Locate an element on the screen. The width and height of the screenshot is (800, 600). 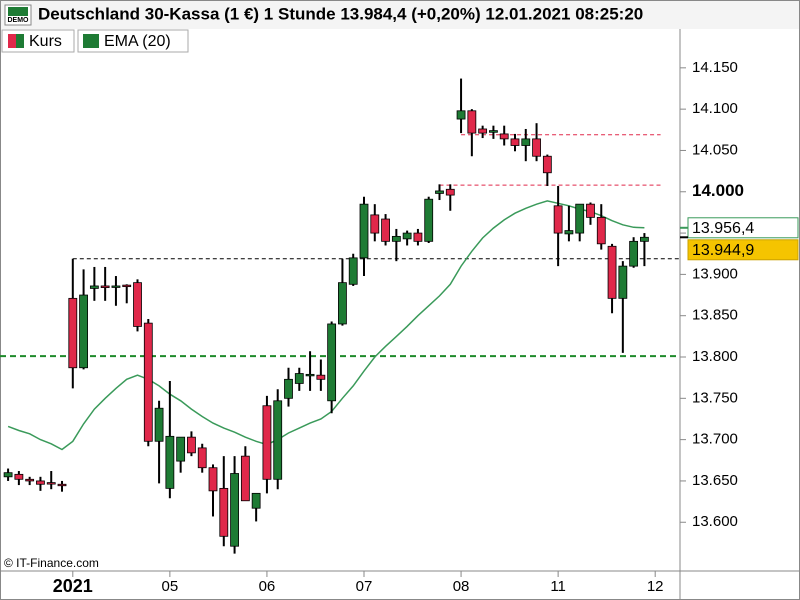
y-tick-label: 14.150 is located at coordinates (715, 67).